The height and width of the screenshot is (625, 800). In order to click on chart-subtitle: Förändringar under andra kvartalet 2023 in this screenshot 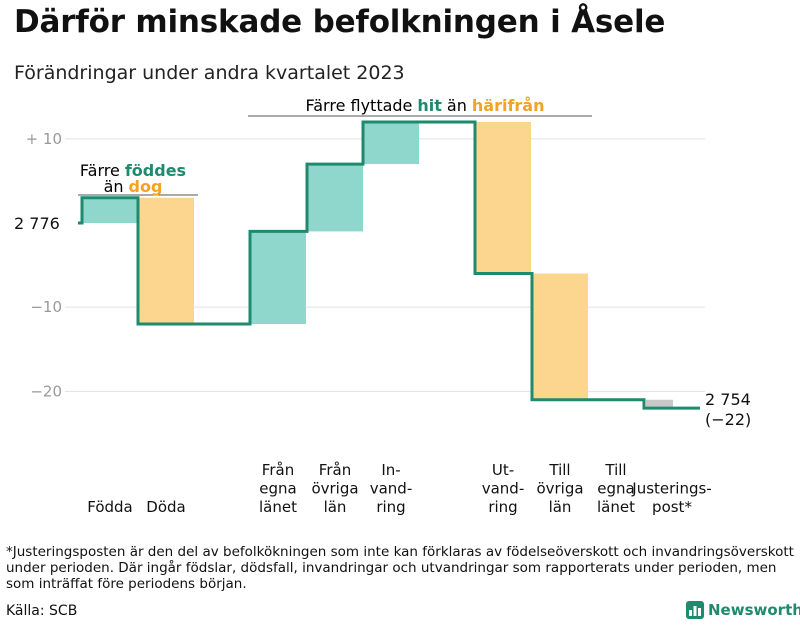, I will do `click(209, 73)`.